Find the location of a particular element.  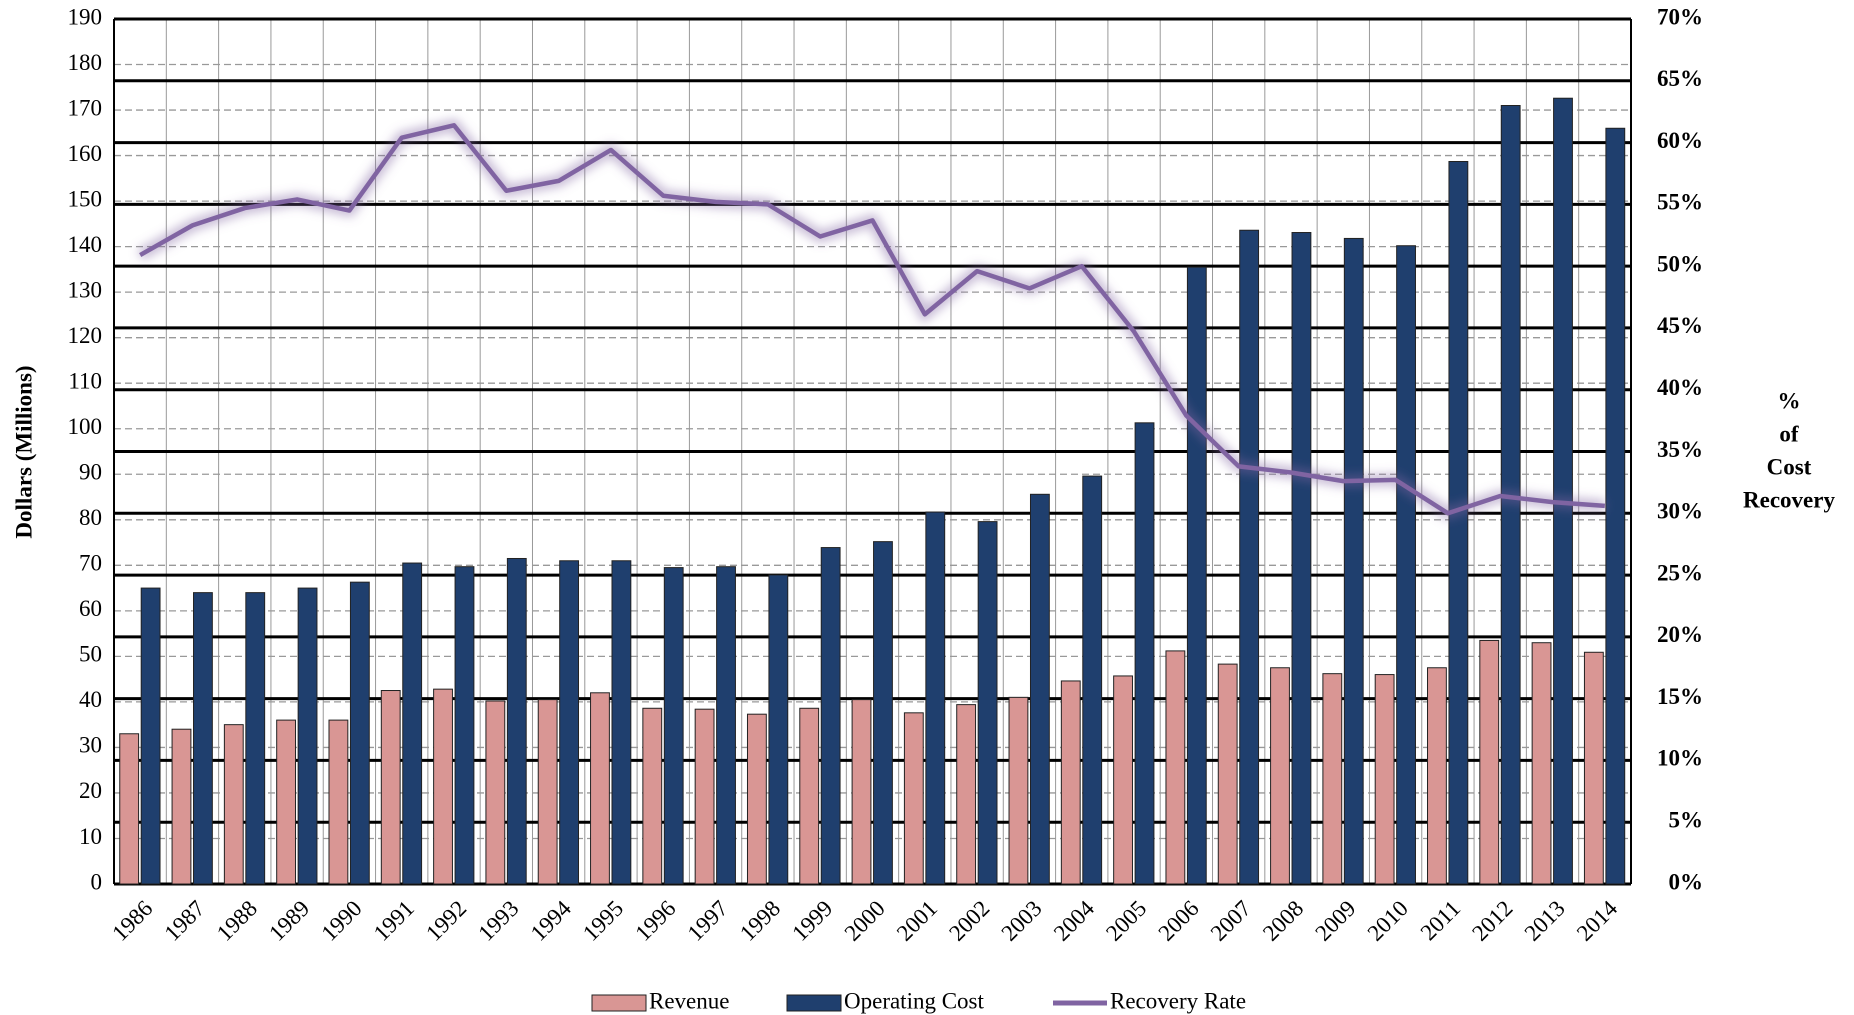

y-tick-label: 130 is located at coordinates (85, 289).